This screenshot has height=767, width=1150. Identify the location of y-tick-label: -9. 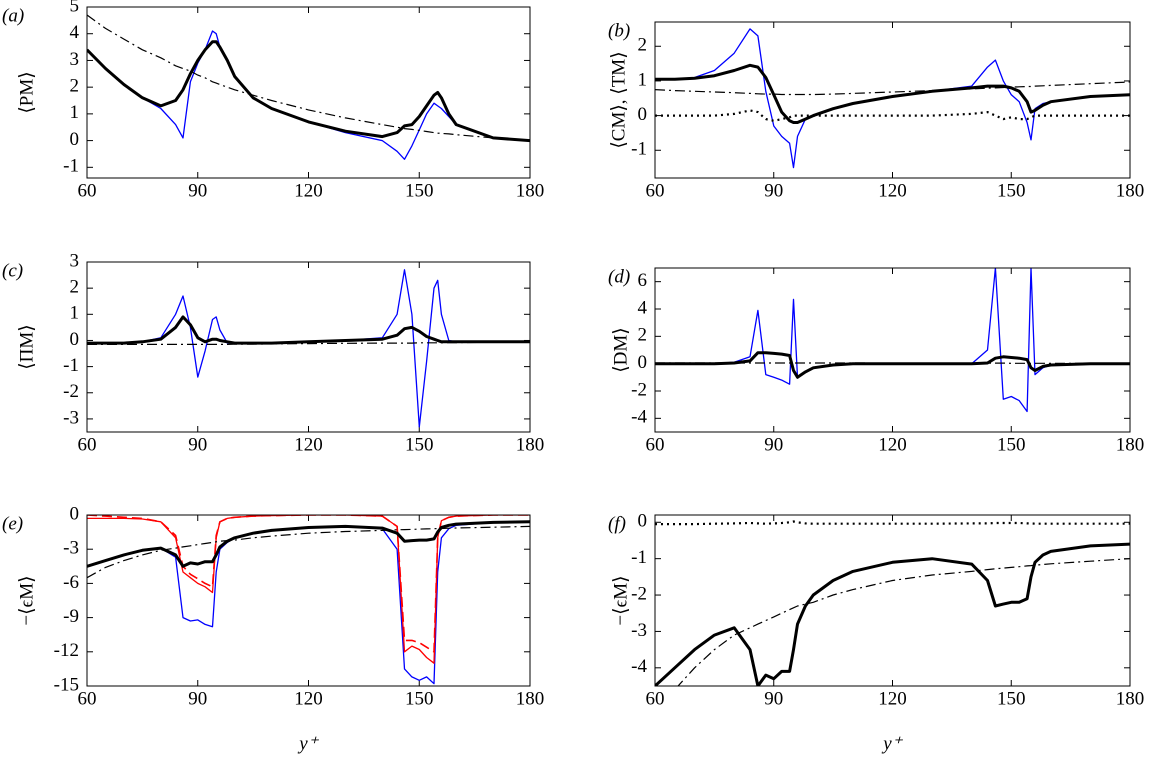
(71, 616).